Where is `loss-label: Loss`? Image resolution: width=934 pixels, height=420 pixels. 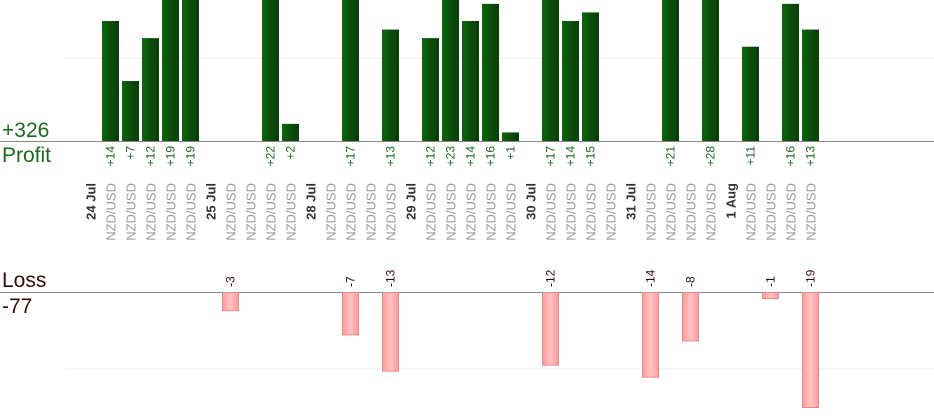
loss-label: Loss is located at coordinates (24, 280).